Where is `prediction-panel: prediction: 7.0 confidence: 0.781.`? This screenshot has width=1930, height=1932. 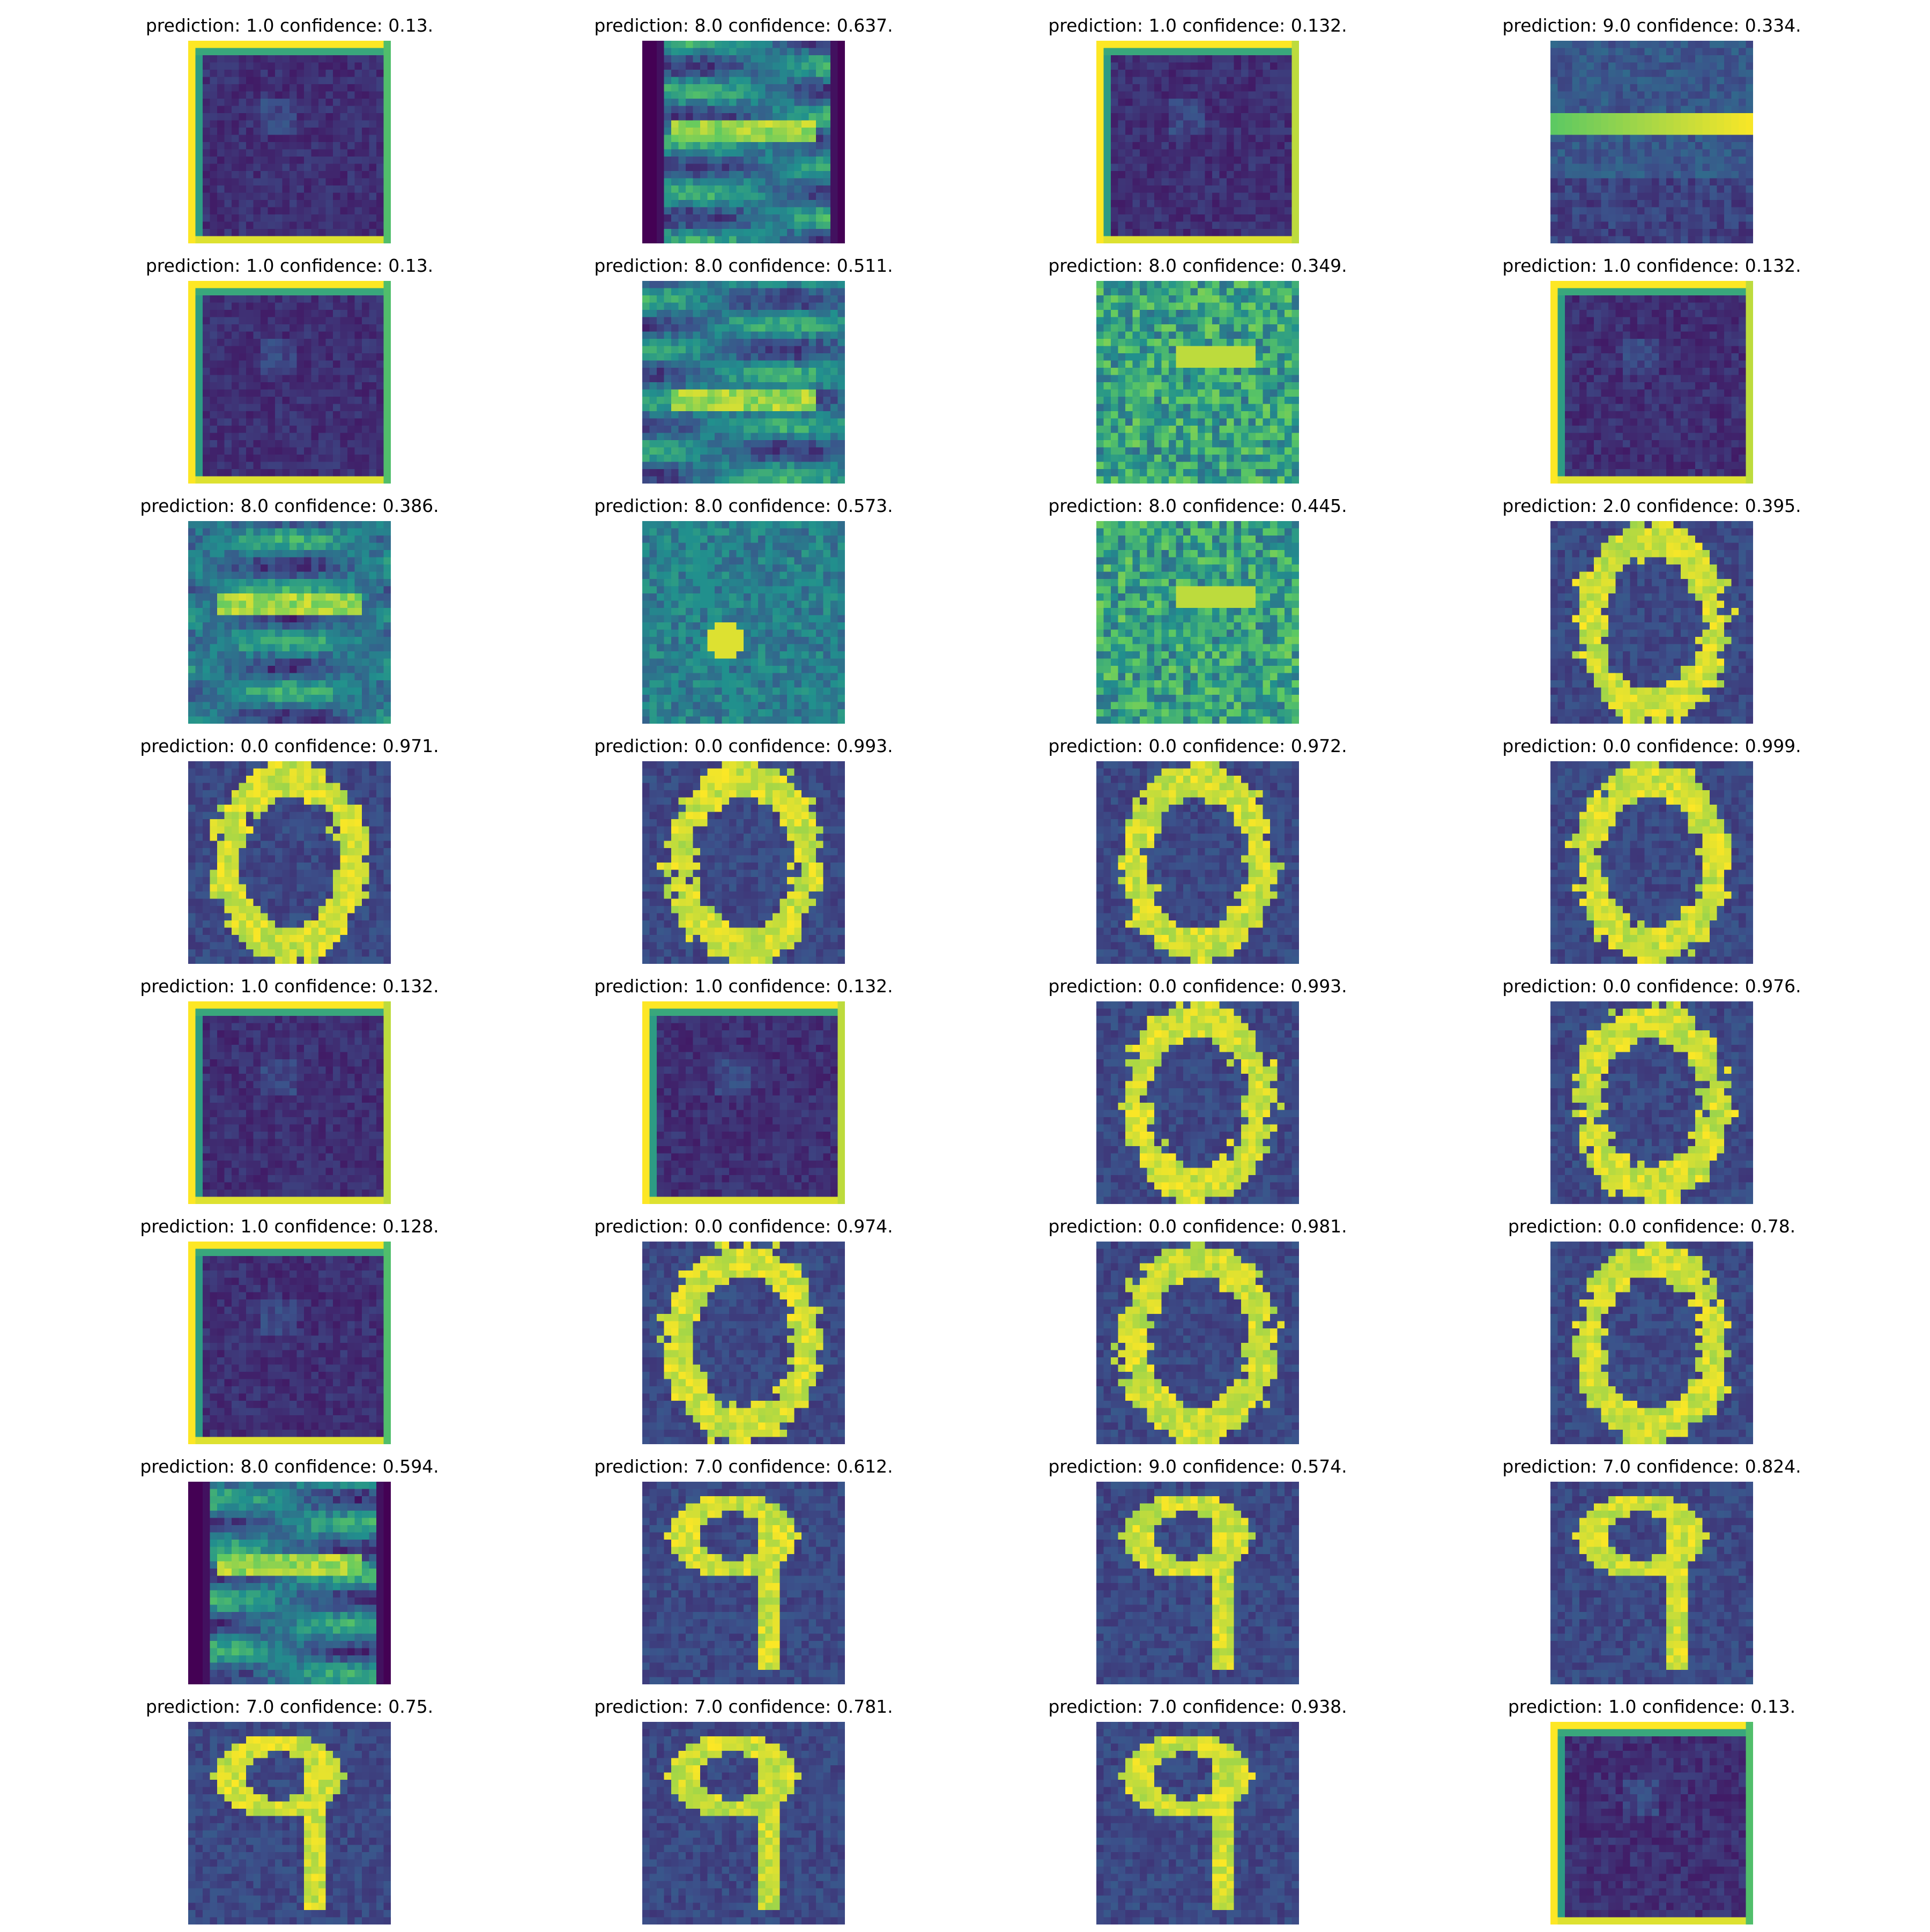
prediction-panel: prediction: 7.0 confidence: 0.781. is located at coordinates (743, 1814).